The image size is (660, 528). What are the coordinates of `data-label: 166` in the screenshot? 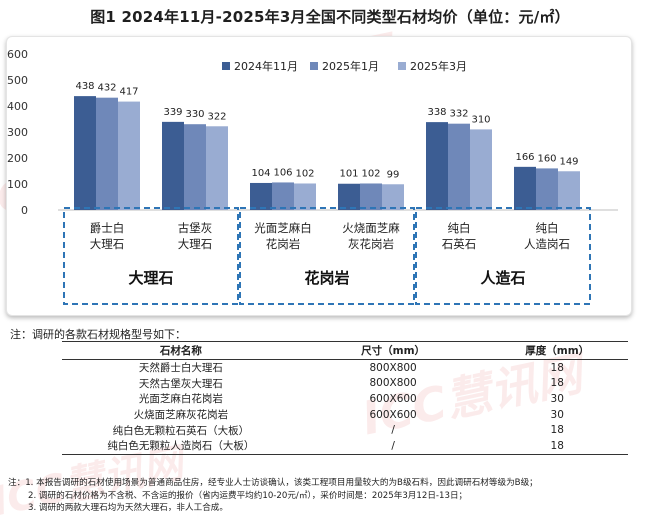 It's located at (524, 157).